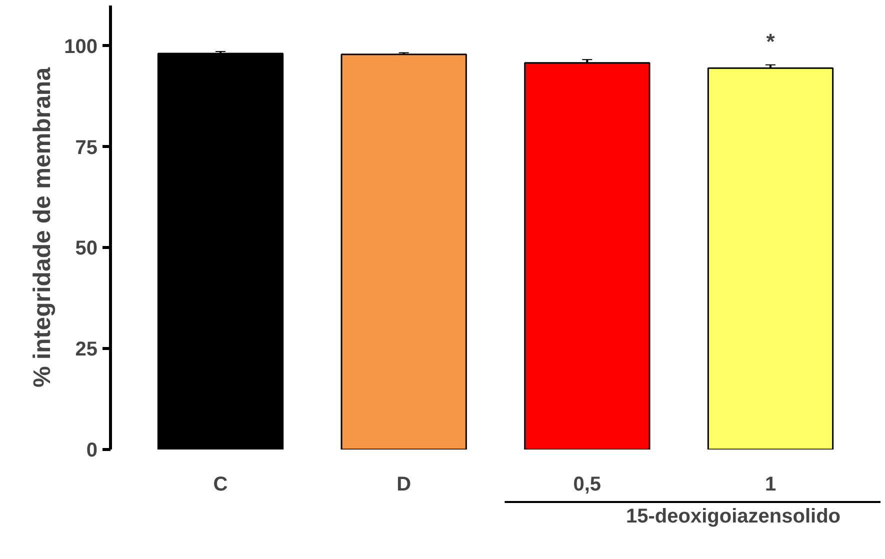 Image resolution: width=885 pixels, height=559 pixels. I want to click on x-tick-label: C, so click(220, 485).